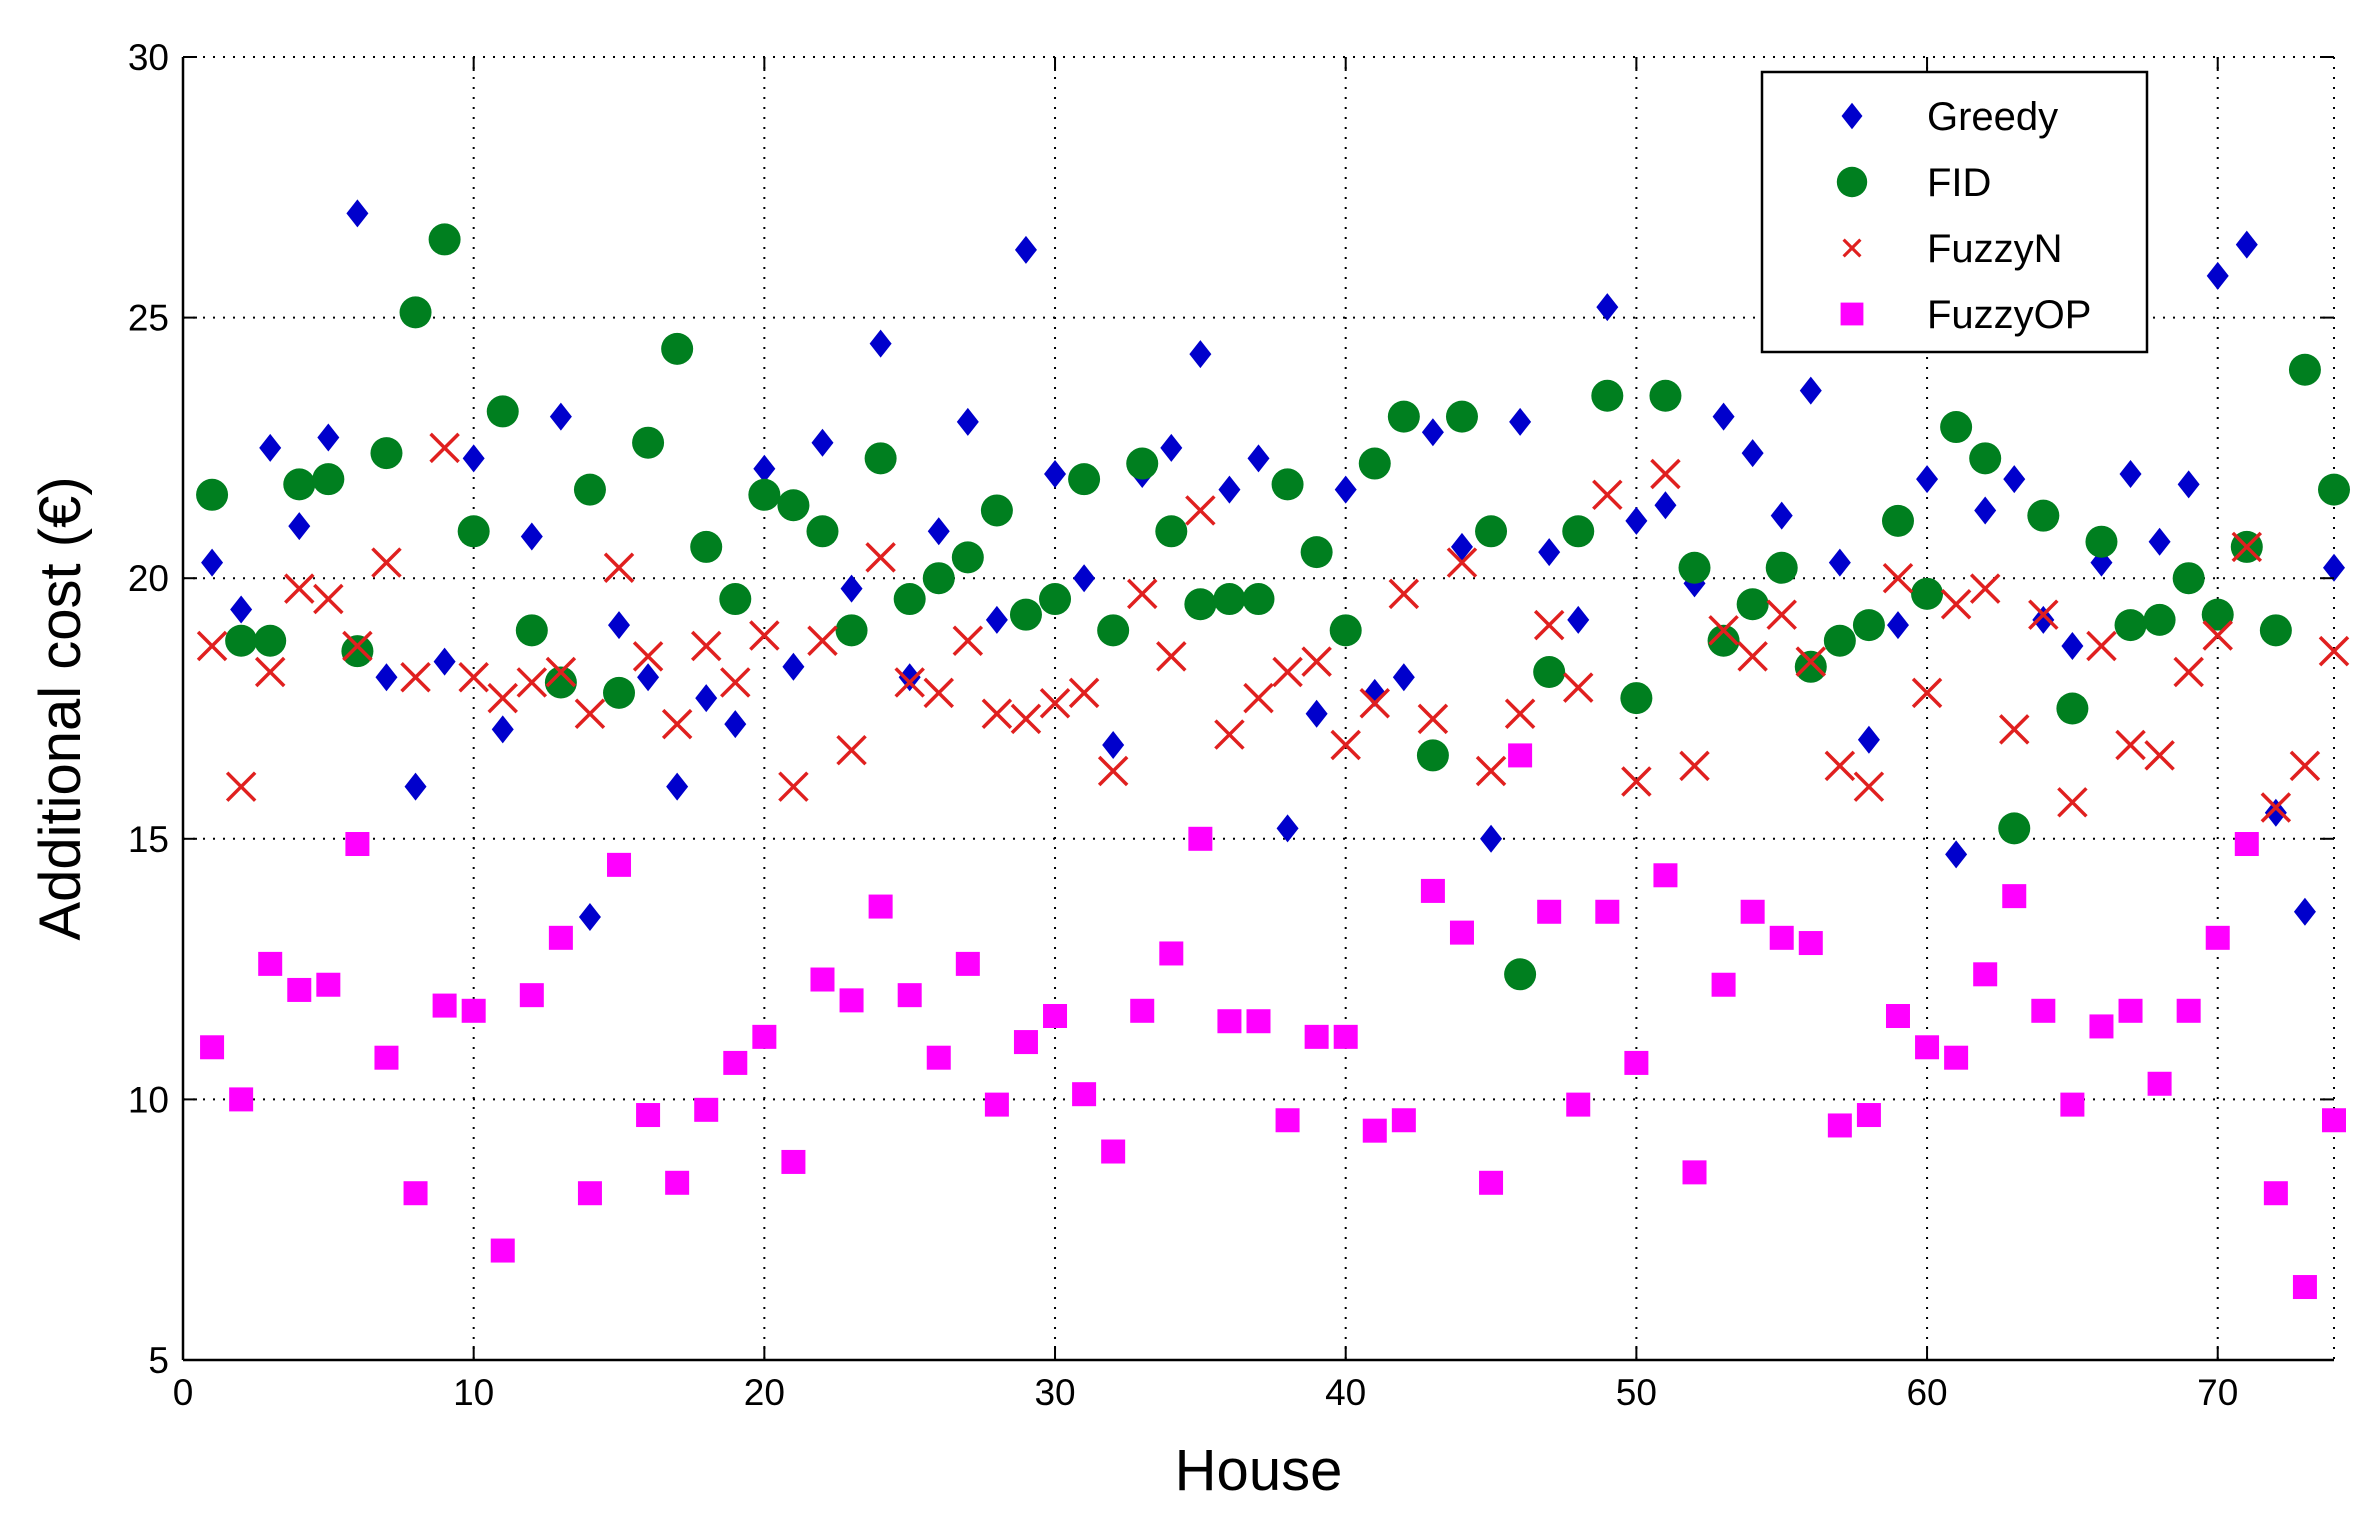  I want to click on legend-box, so click(1954, 212).